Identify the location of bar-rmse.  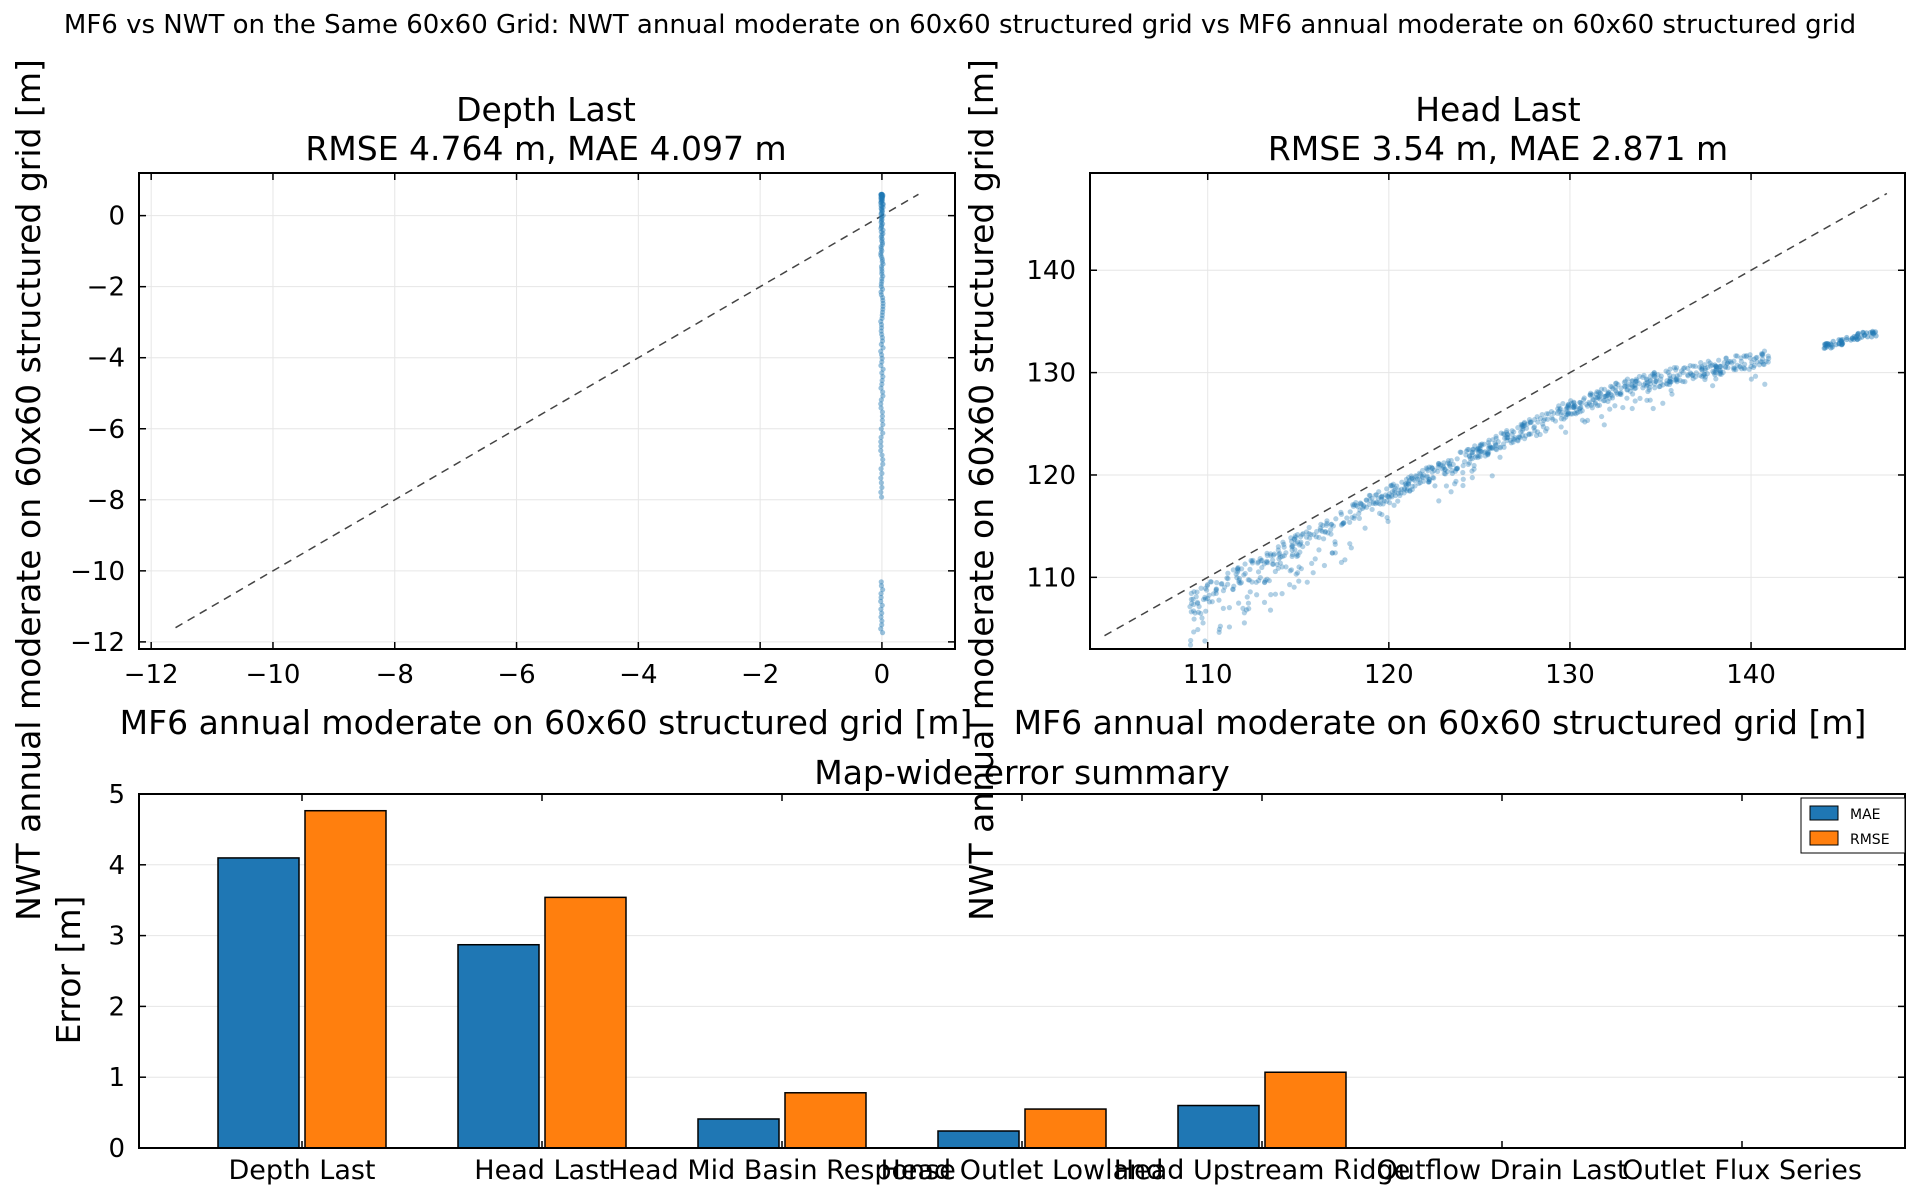
(345, 979).